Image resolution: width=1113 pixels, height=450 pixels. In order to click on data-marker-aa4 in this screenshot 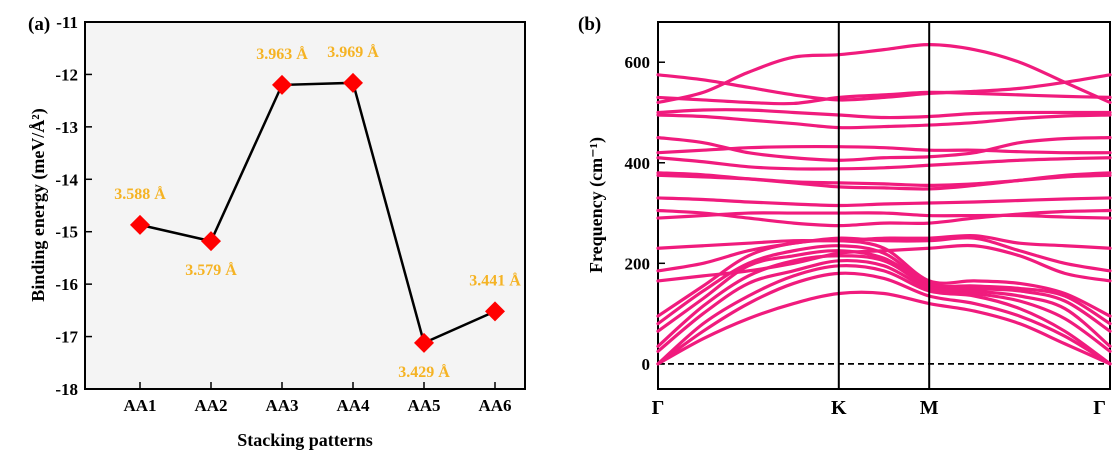, I will do `click(353, 82)`.